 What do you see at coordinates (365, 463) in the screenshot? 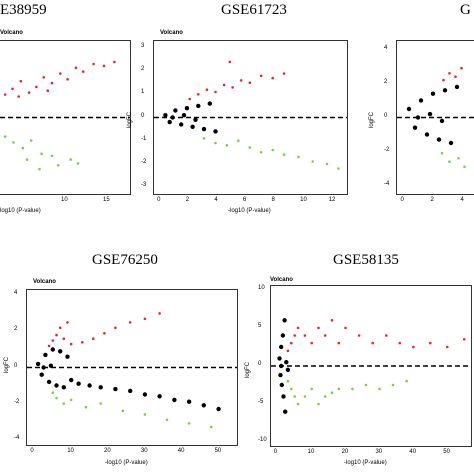
I see `x-axis-label: -log10 (P-value)` at bounding box center [365, 463].